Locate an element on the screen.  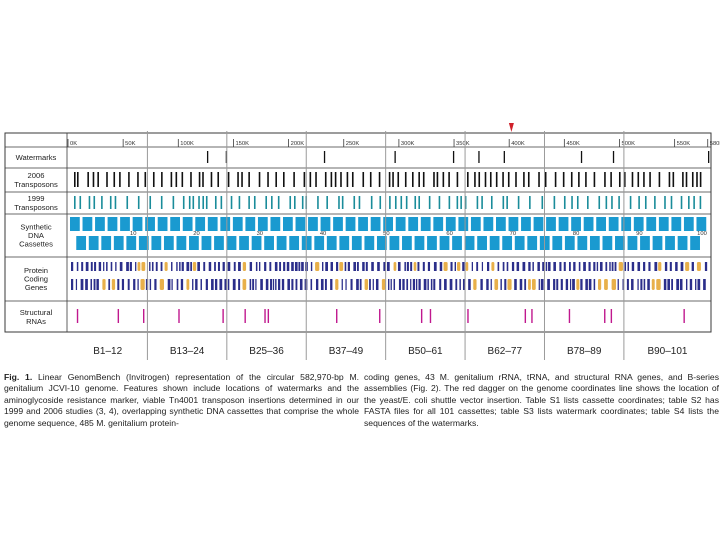
track-label-genes: Protein is located at coordinates (36, 270).